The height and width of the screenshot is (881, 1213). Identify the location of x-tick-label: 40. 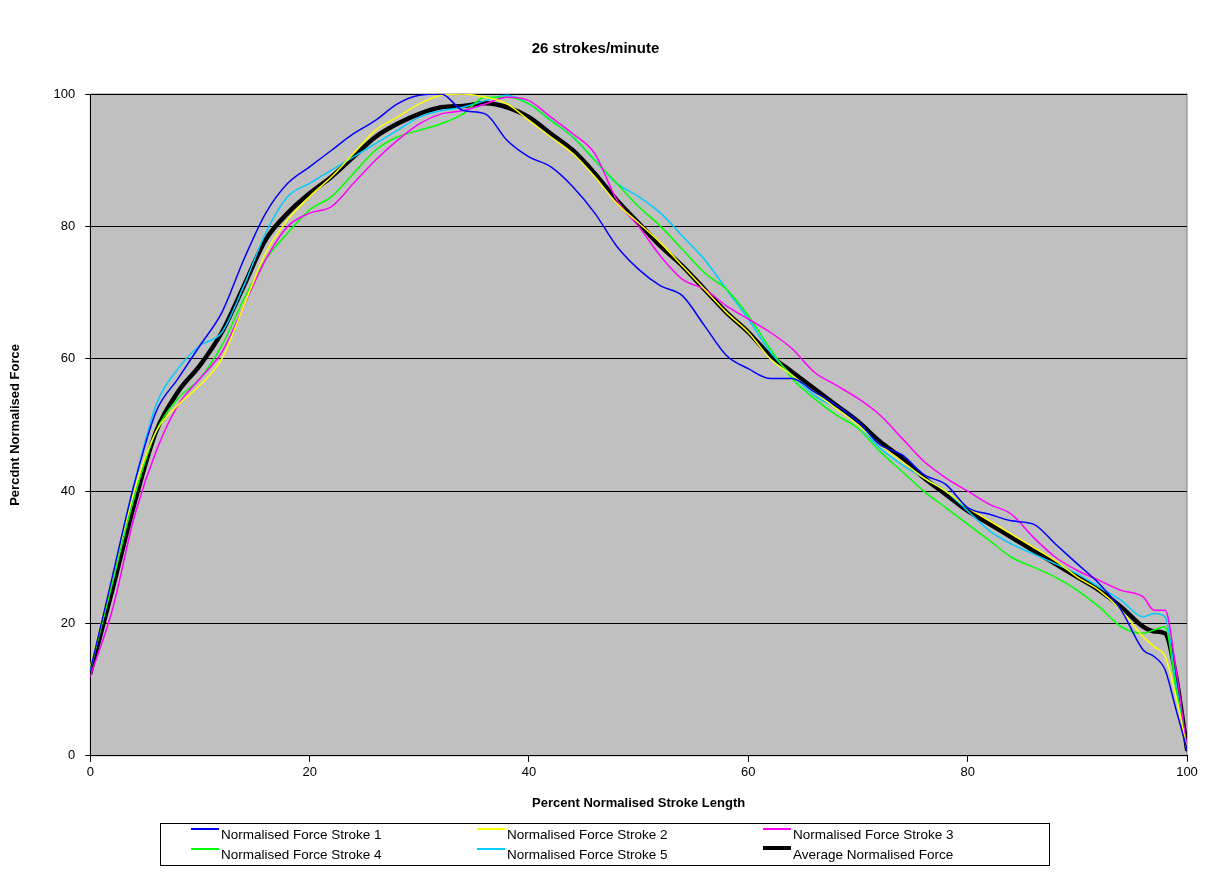
(529, 772).